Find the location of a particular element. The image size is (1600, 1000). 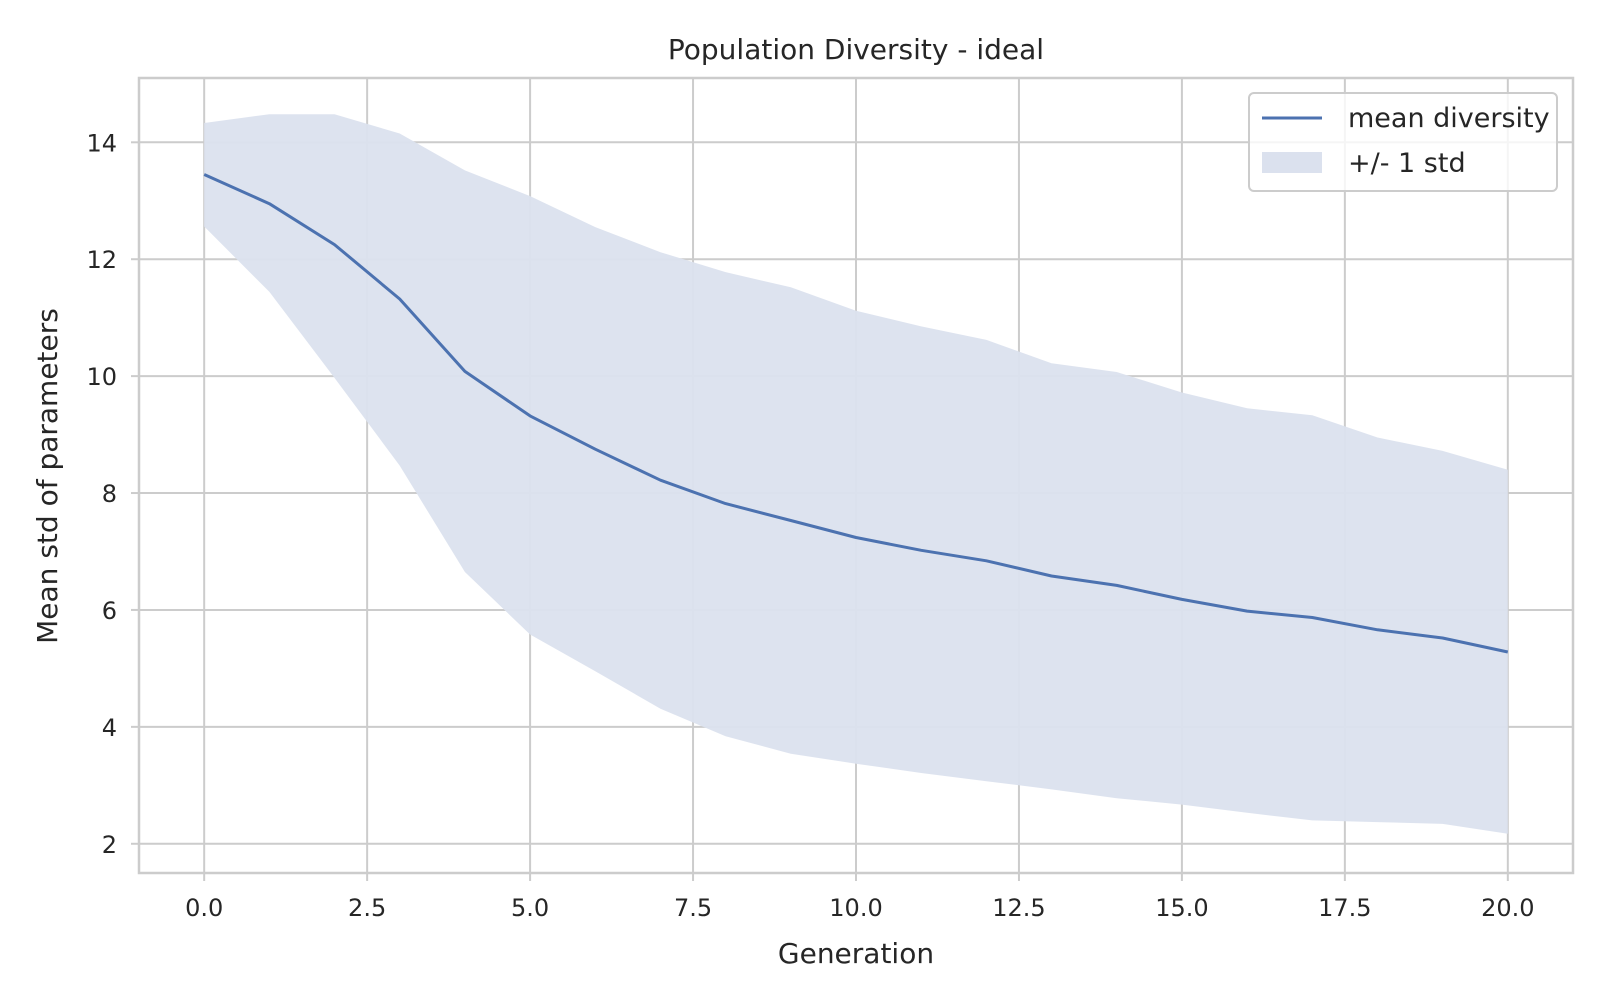

x-tick-label: 0.0 is located at coordinates (204, 908).